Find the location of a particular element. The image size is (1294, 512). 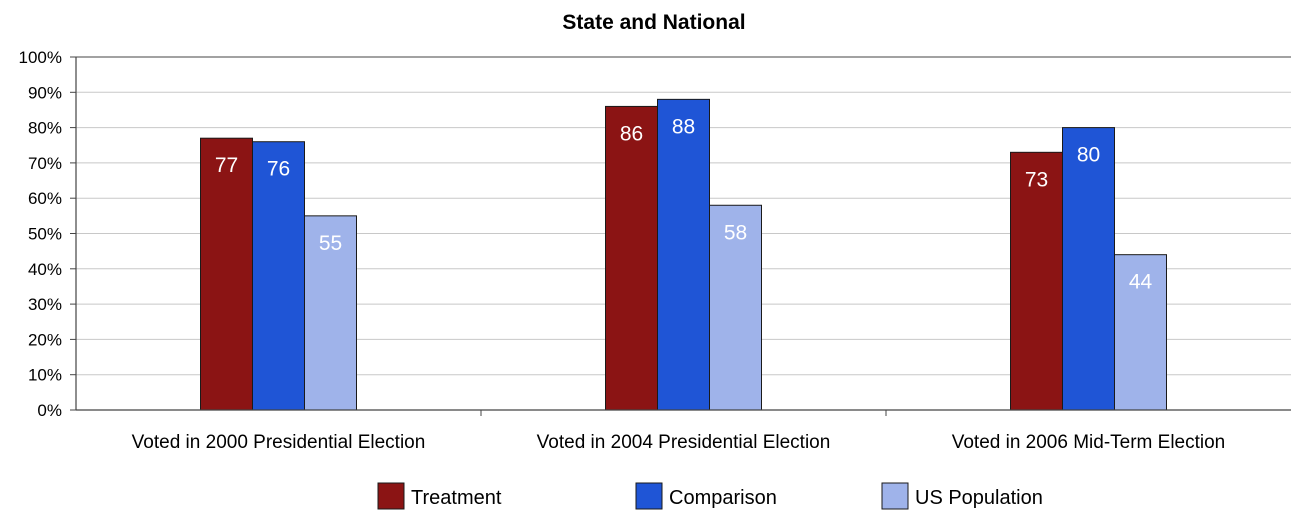

y-tick-label: 30% is located at coordinates (45, 304).